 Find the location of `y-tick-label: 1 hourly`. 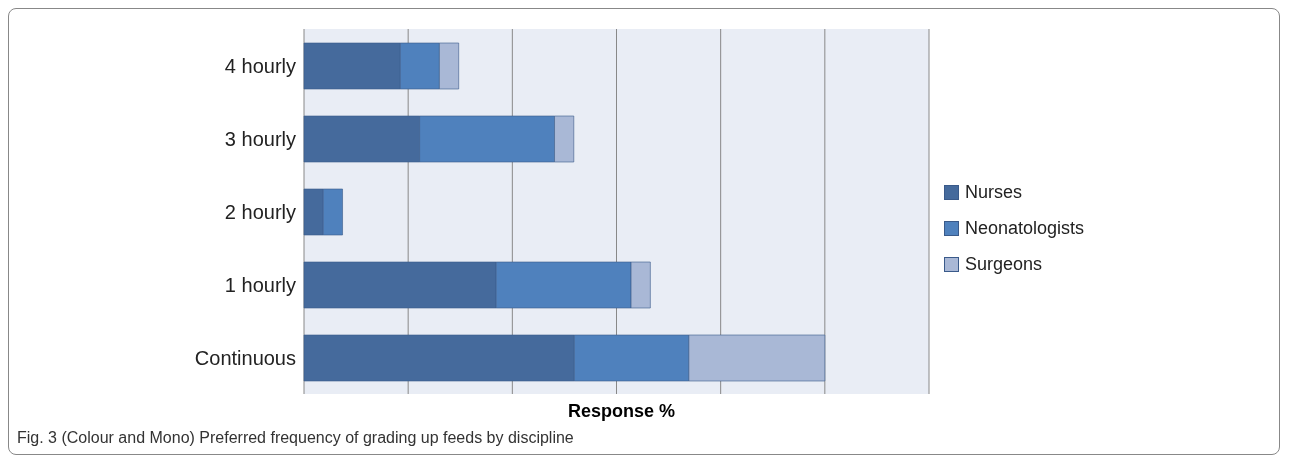

y-tick-label: 1 hourly is located at coordinates (260, 284).